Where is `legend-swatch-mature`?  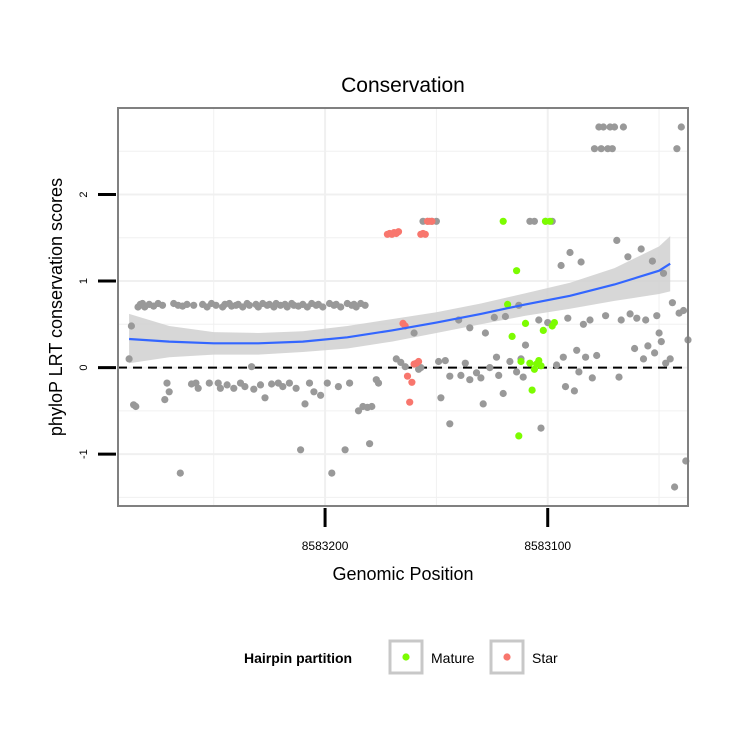 legend-swatch-mature is located at coordinates (406, 657).